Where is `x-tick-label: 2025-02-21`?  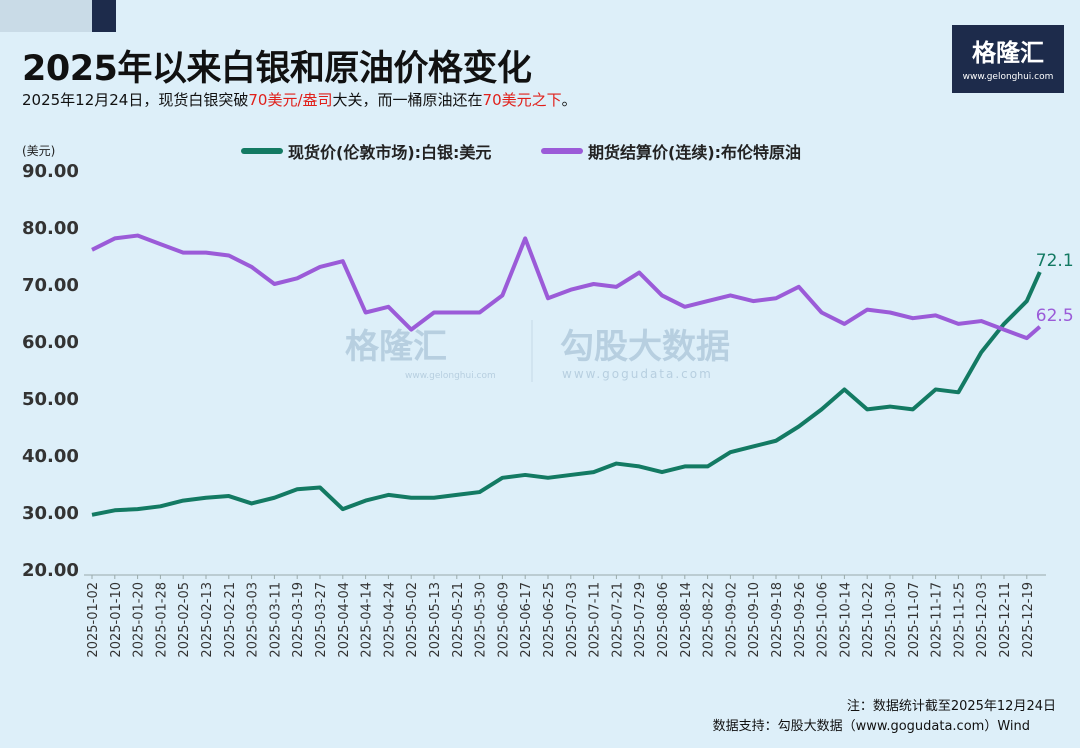
x-tick-label: 2025-02-21 is located at coordinates (230, 620).